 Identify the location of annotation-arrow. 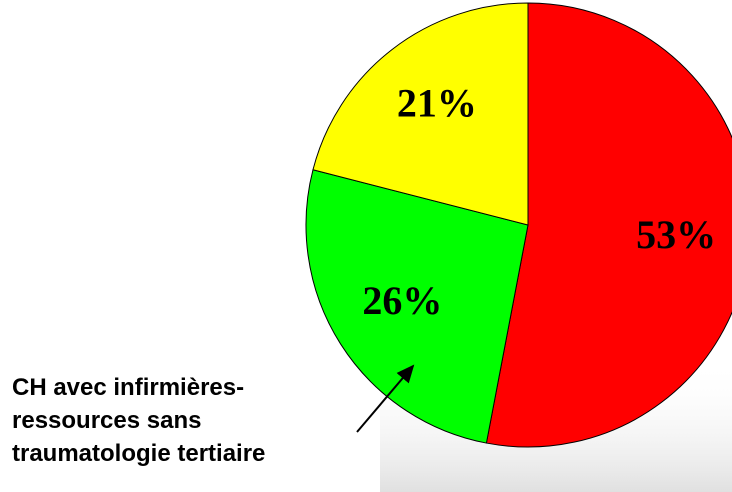
(385, 398).